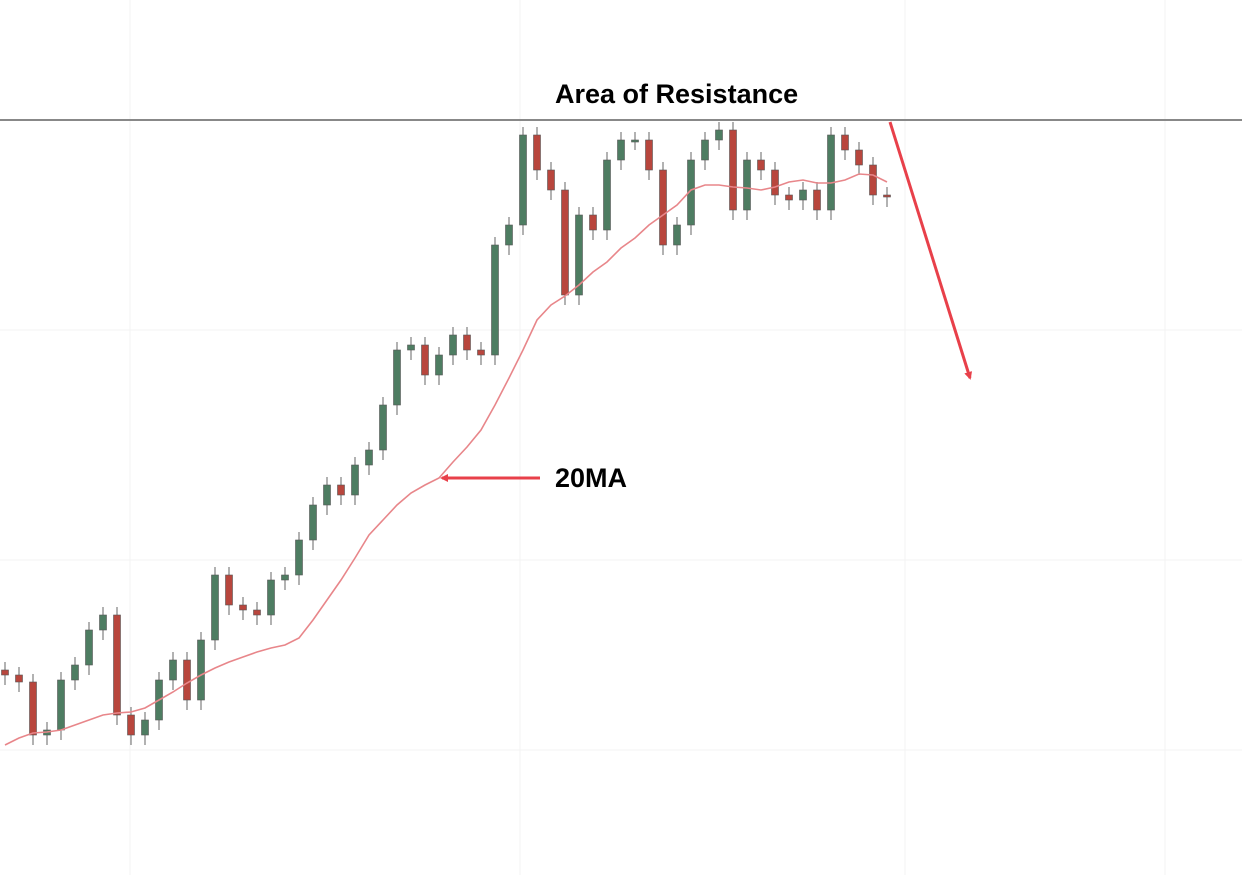 The image size is (1242, 875). Describe the element at coordinates (930, 250) in the screenshot. I see `down-arrow` at that location.